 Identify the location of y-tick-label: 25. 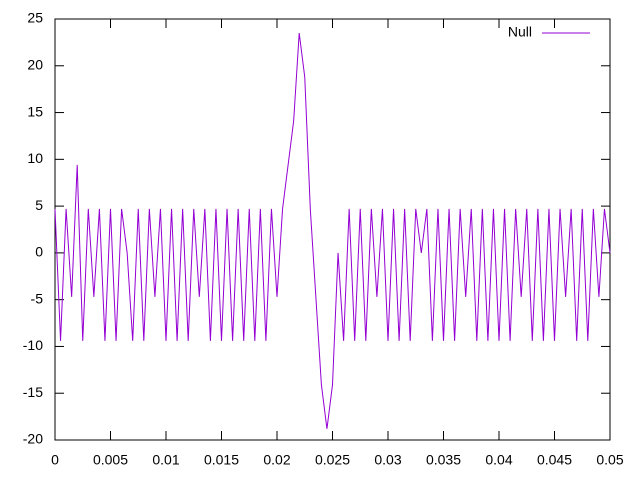
(35, 18).